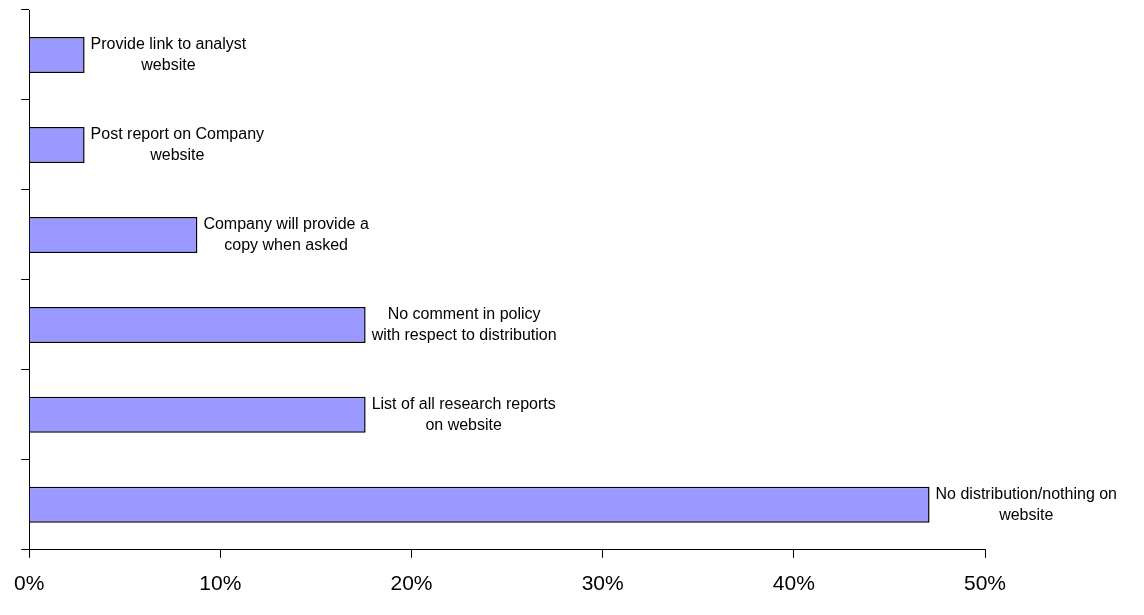  Describe the element at coordinates (29, 583) in the screenshot. I see `x-tick-label: 0%` at that location.